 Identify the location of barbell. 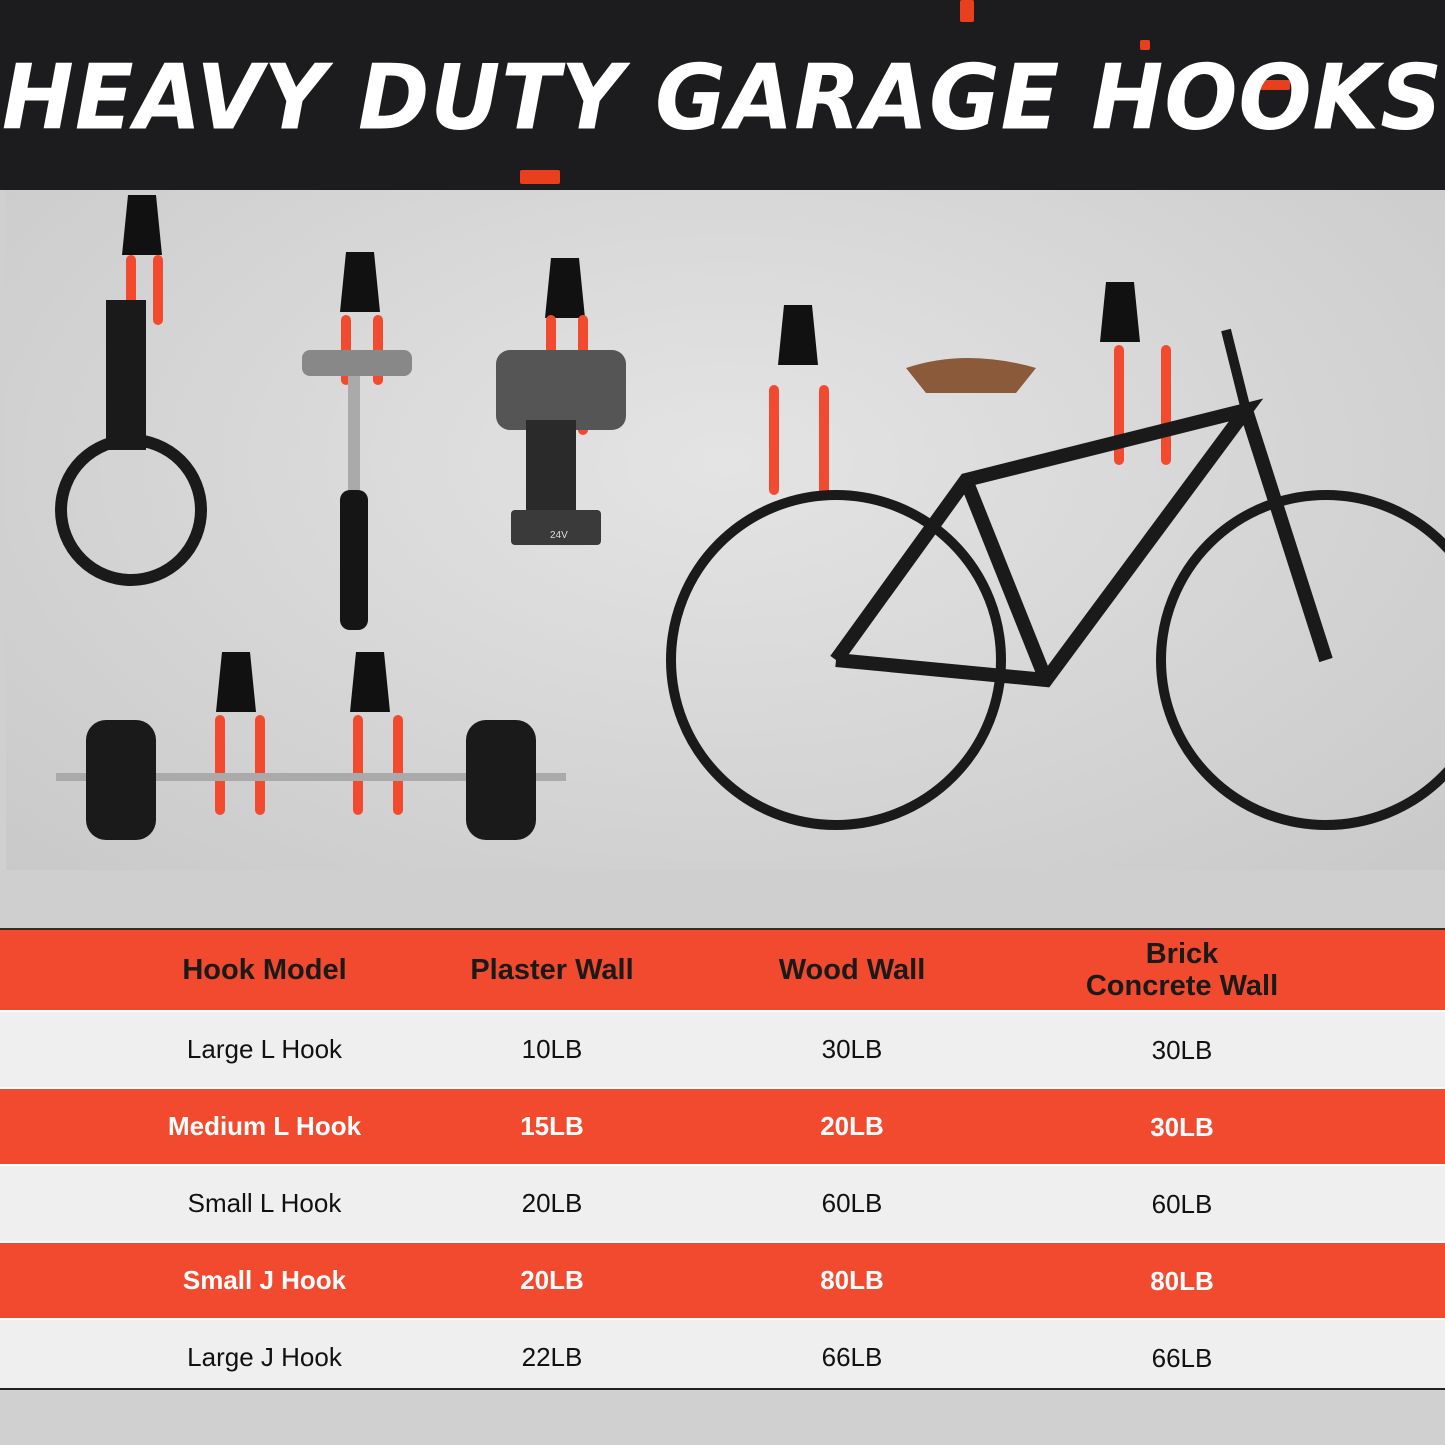
(311, 777).